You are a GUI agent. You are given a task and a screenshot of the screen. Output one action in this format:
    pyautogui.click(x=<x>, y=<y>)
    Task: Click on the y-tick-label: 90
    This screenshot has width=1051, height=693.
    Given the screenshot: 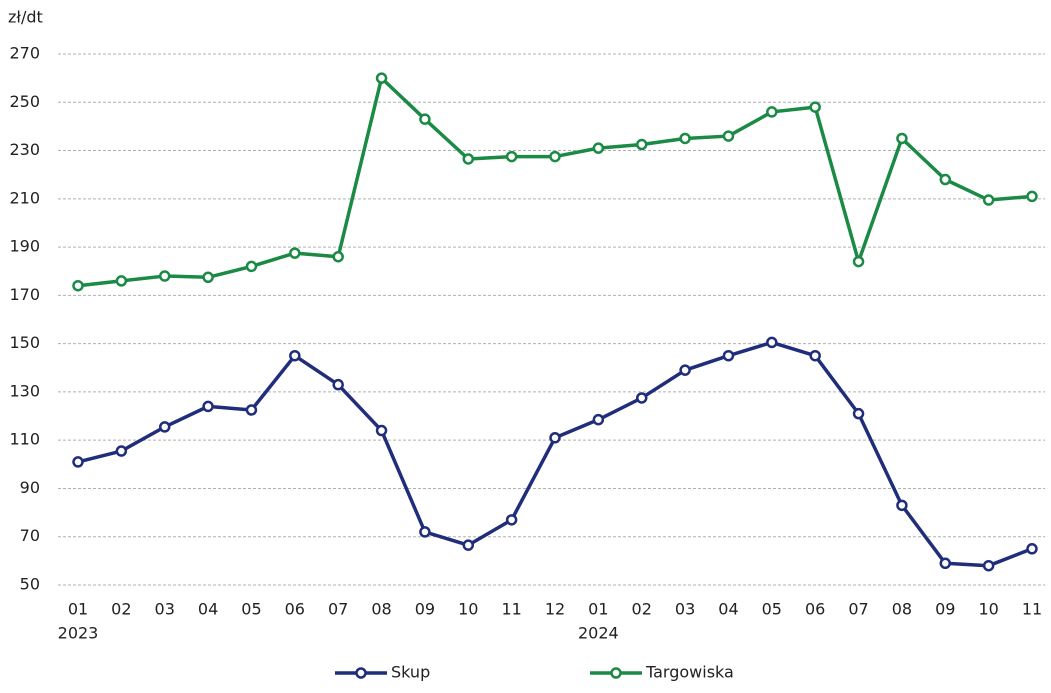 What is the action you would take?
    pyautogui.click(x=30, y=487)
    